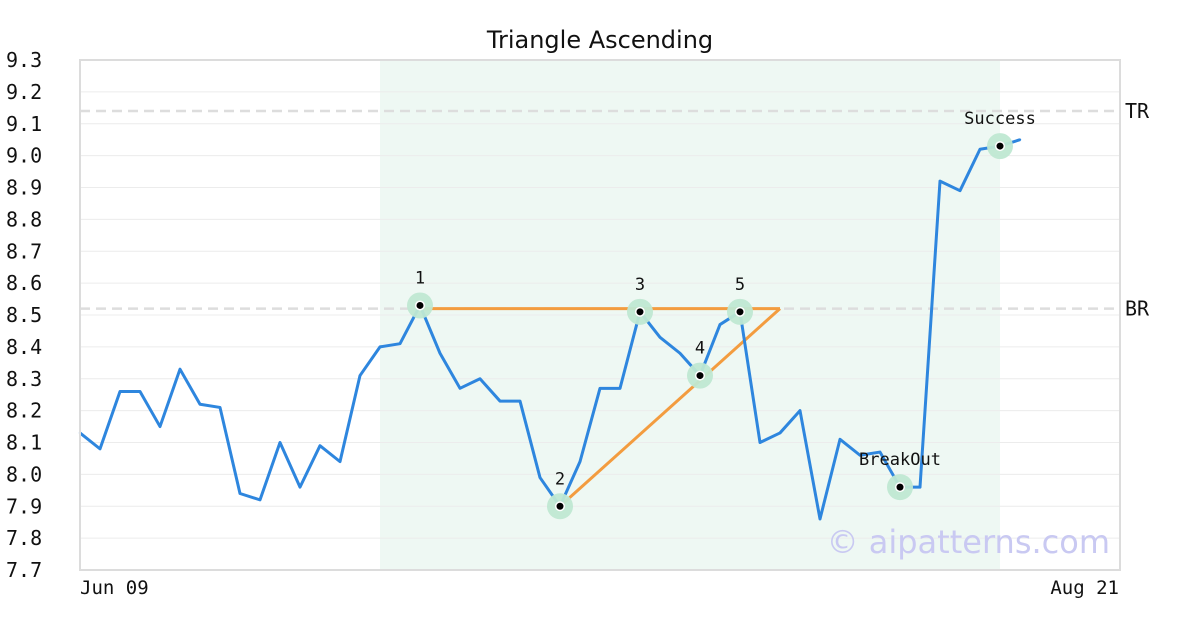 The height and width of the screenshot is (630, 1200). What do you see at coordinates (968, 542) in the screenshot?
I see `watermark: © aipatterns.com` at bounding box center [968, 542].